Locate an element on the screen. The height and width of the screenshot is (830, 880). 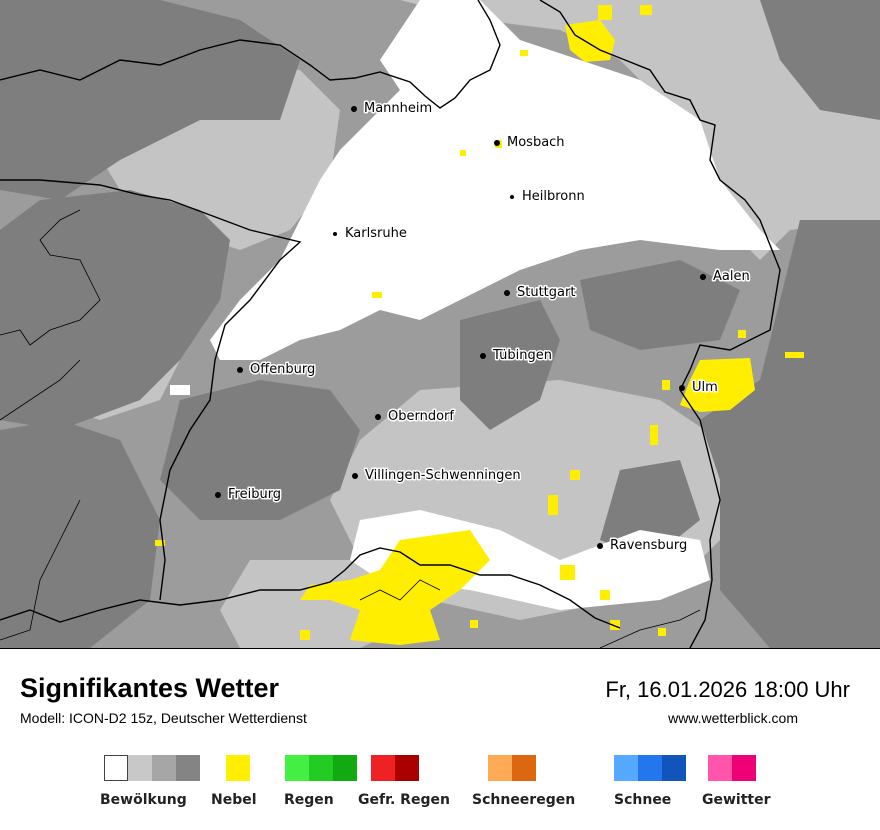
city-mosbach: Mosbach is located at coordinates (530, 143).